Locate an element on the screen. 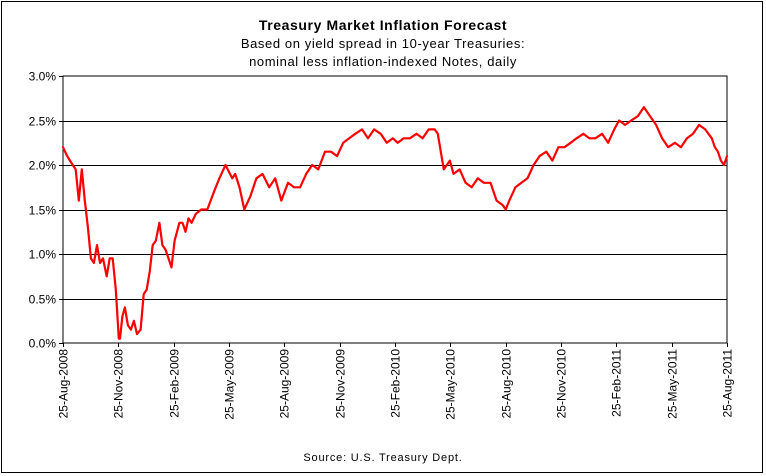 Image resolution: width=766 pixels, height=476 pixels. x-tick-label: 25-Feb-2011 is located at coordinates (617, 383).